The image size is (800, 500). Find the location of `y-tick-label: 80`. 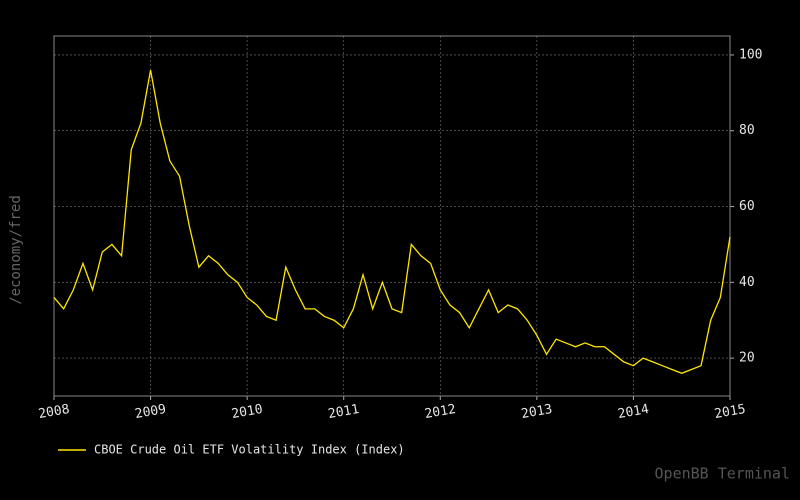

y-tick-label: 80 is located at coordinates (747, 130).